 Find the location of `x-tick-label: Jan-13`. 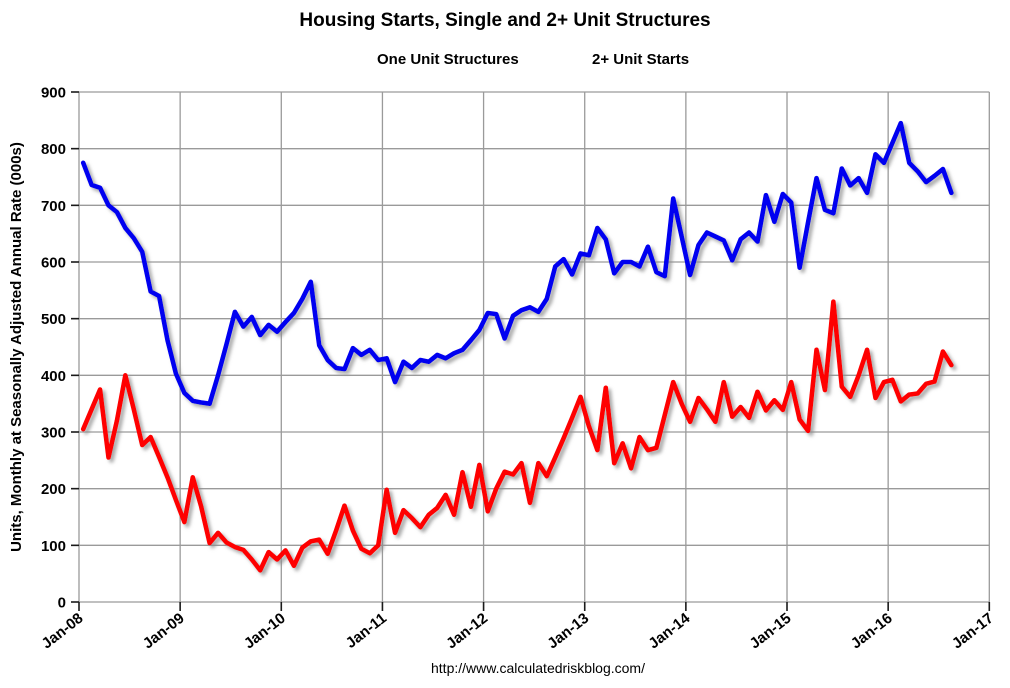

x-tick-label: Jan-13 is located at coordinates (568, 631).